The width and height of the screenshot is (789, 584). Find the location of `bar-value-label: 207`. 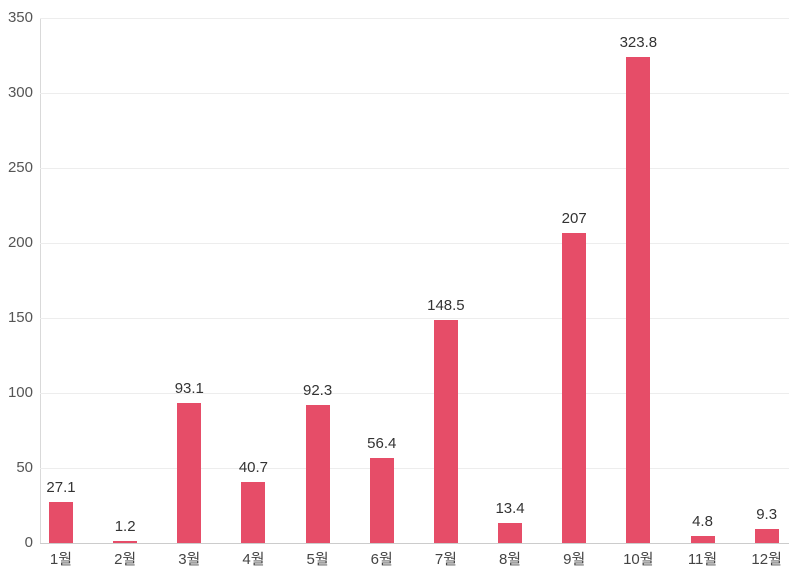

bar-value-label: 207 is located at coordinates (574, 218).